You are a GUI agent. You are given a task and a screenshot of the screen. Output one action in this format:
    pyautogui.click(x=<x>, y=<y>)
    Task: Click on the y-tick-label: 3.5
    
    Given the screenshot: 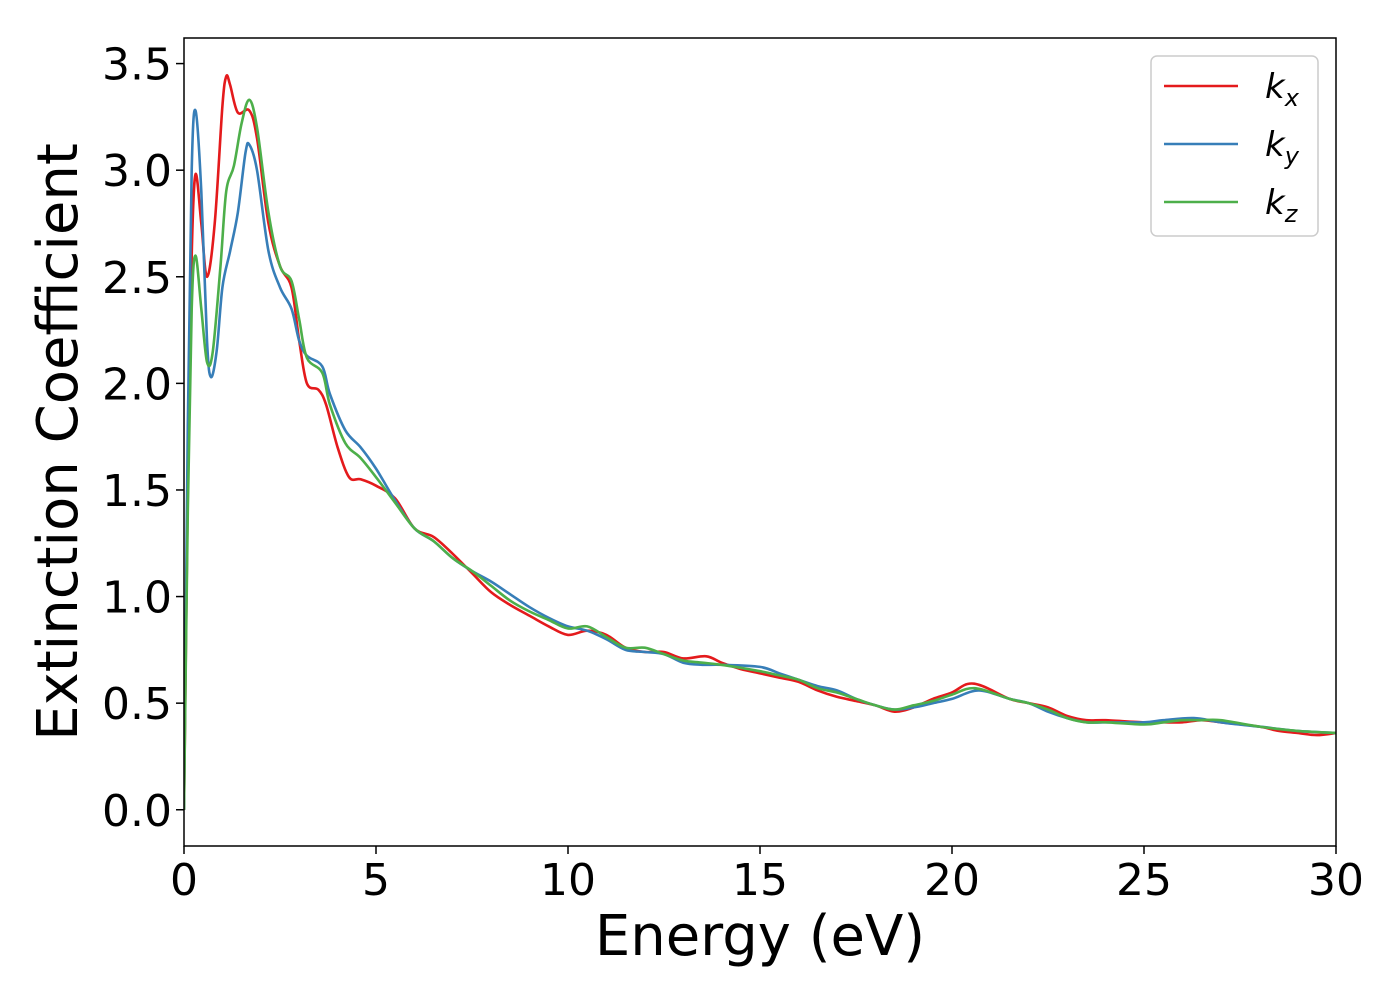 What is the action you would take?
    pyautogui.click(x=137, y=65)
    